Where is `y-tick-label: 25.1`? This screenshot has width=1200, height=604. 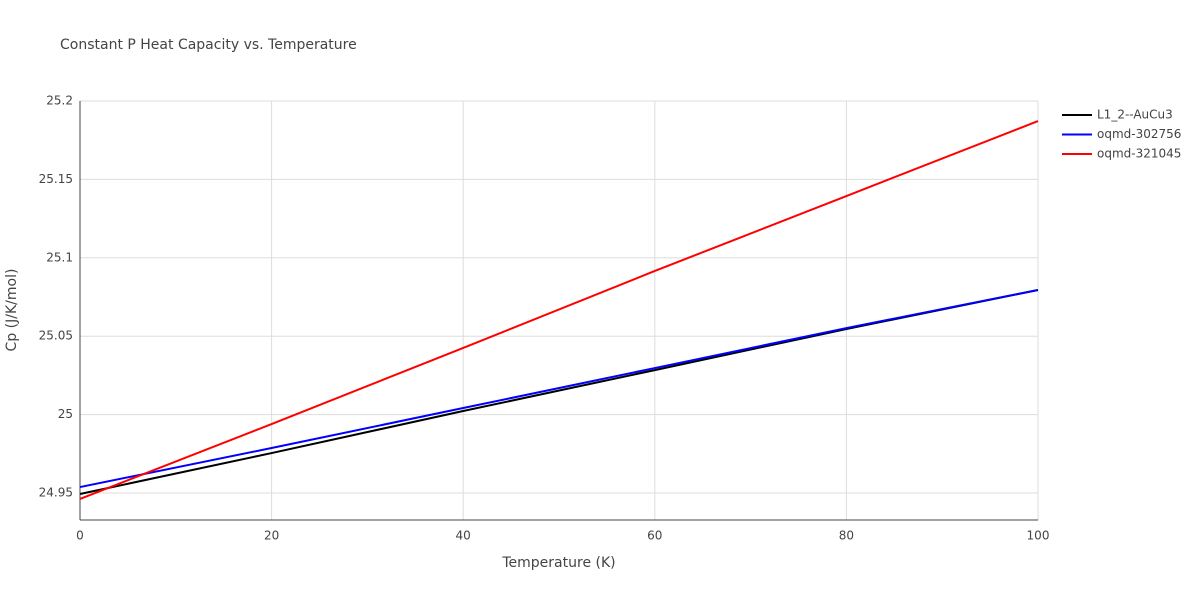 y-tick-label: 25.1 is located at coordinates (59, 257).